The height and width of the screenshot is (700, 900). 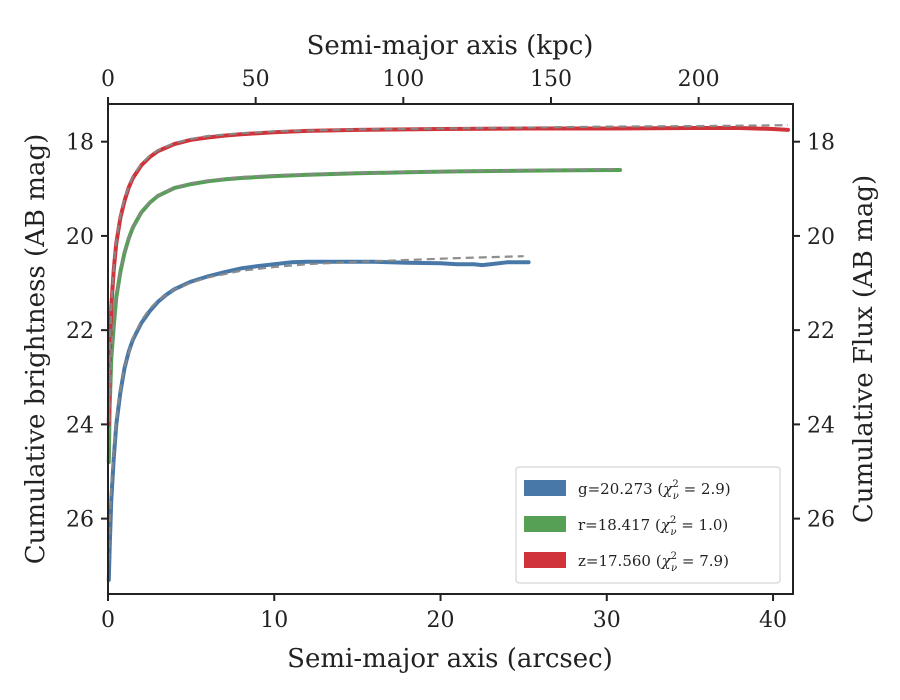 What do you see at coordinates (821, 520) in the screenshot?
I see `right-y-tick-label: 26` at bounding box center [821, 520].